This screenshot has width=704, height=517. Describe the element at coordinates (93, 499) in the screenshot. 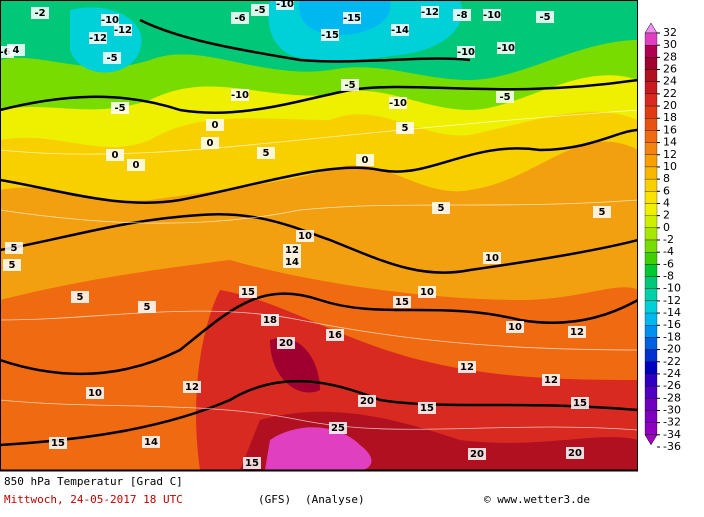

I see `footer-datetime: Mittwoch, 24-05-2017 18 UTC` at that location.